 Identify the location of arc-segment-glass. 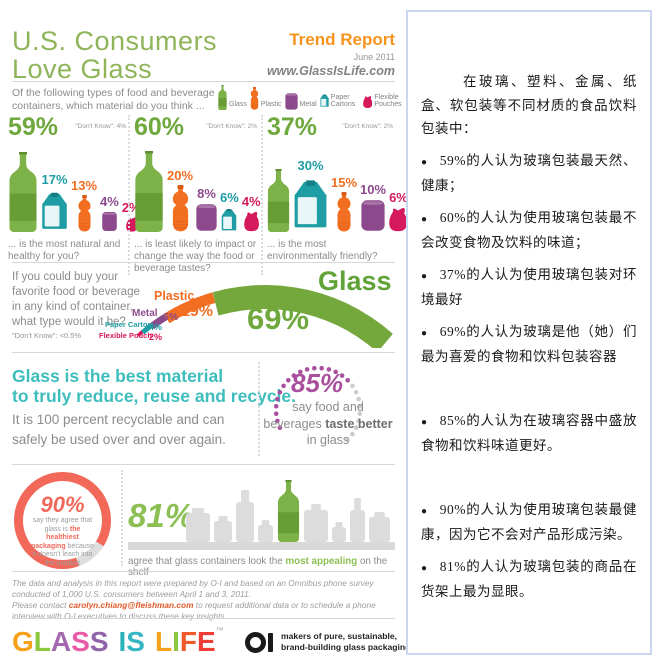
(302, 316).